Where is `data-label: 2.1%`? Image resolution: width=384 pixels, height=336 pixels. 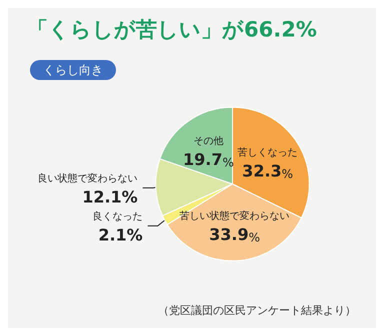 data-label: 2.1% is located at coordinates (120, 234).